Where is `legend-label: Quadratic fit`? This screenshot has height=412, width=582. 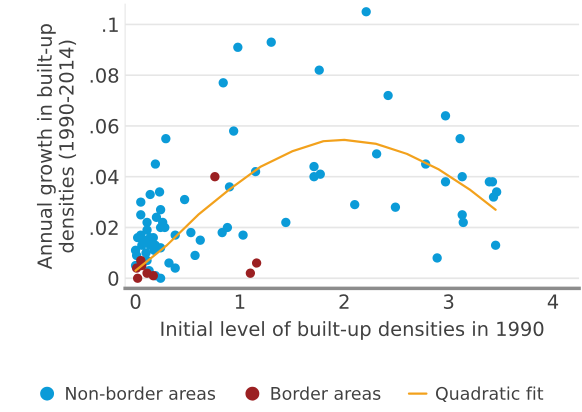 legend-label: Quadratic fit is located at coordinates (490, 394).